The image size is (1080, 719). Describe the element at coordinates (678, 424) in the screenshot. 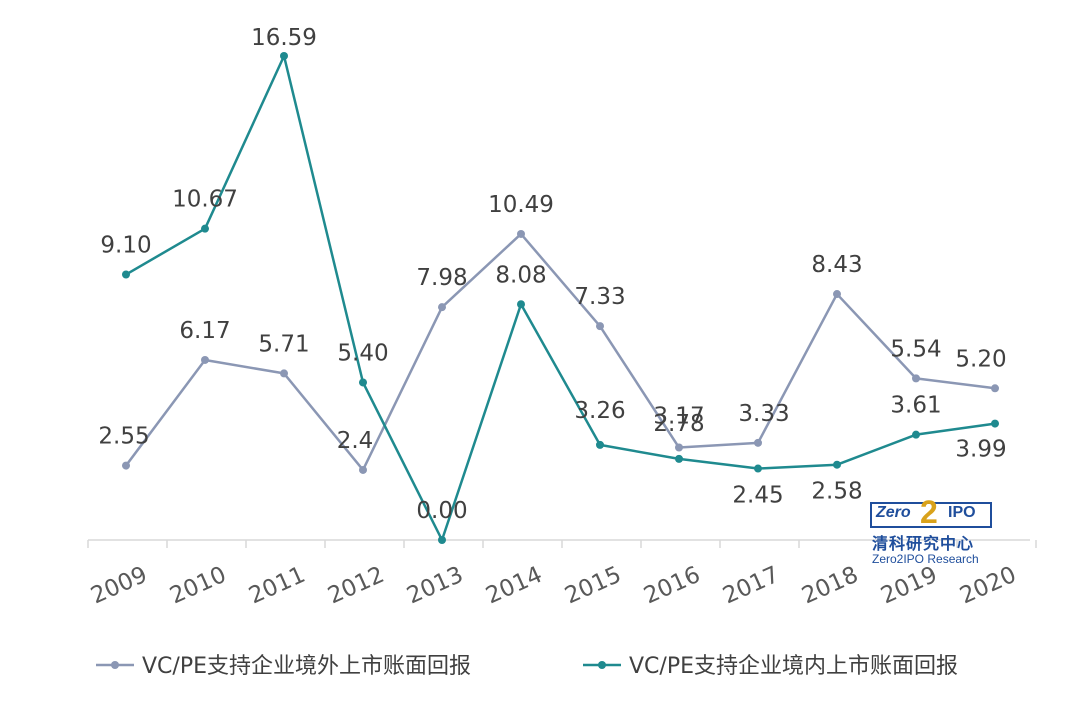

I see `data-label: 2.78` at that location.